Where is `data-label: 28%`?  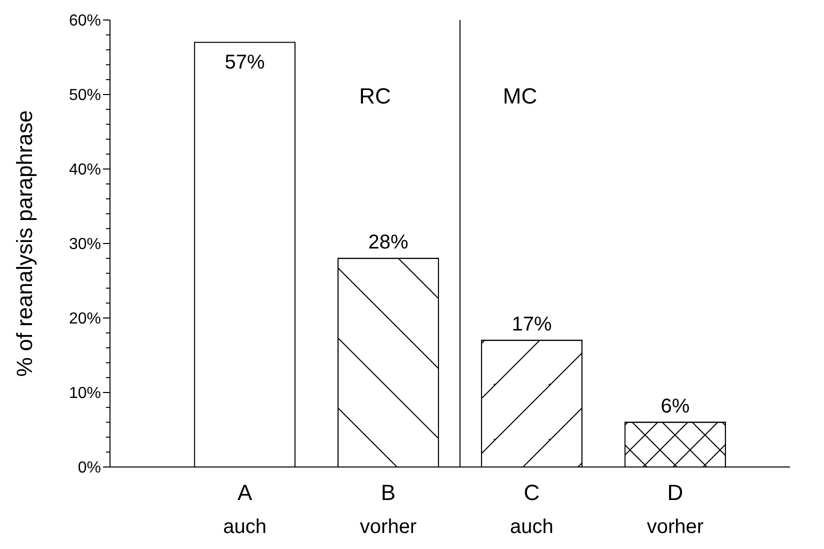
data-label: 28% is located at coordinates (388, 242).